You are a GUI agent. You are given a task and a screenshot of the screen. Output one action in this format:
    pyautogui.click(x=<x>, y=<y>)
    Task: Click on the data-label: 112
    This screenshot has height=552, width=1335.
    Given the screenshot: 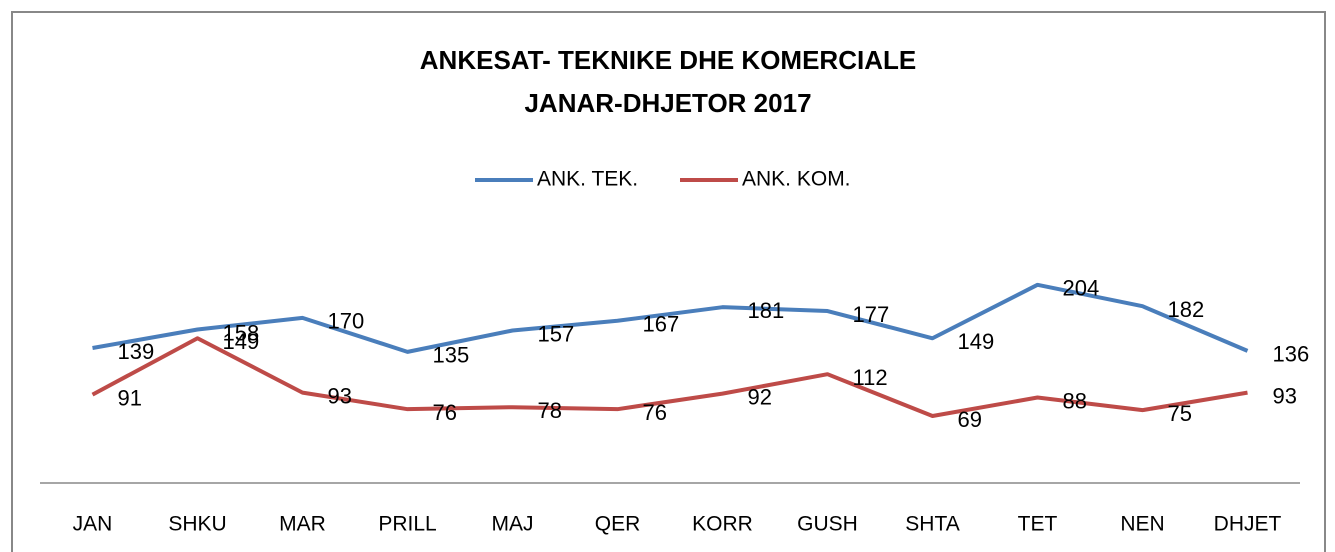 What is the action you would take?
    pyautogui.click(x=870, y=377)
    